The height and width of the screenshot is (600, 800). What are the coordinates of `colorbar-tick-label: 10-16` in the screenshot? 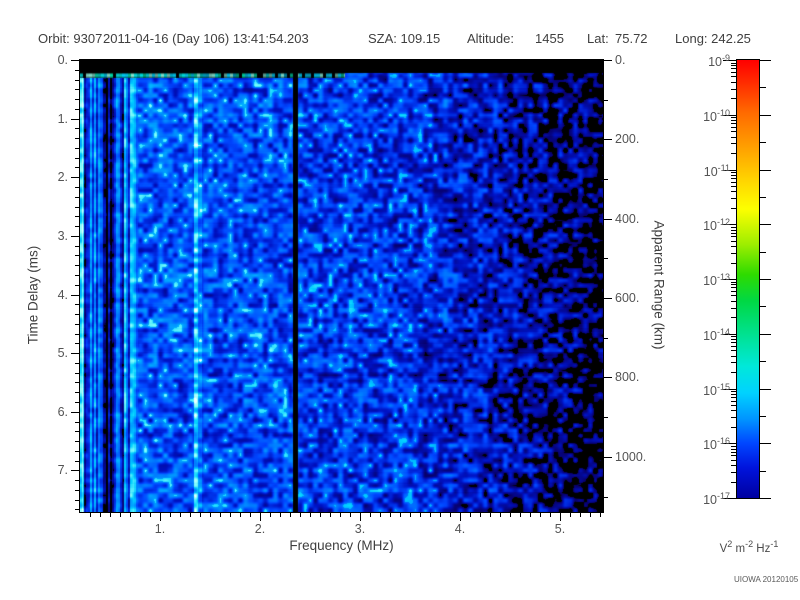 It's located at (716, 444).